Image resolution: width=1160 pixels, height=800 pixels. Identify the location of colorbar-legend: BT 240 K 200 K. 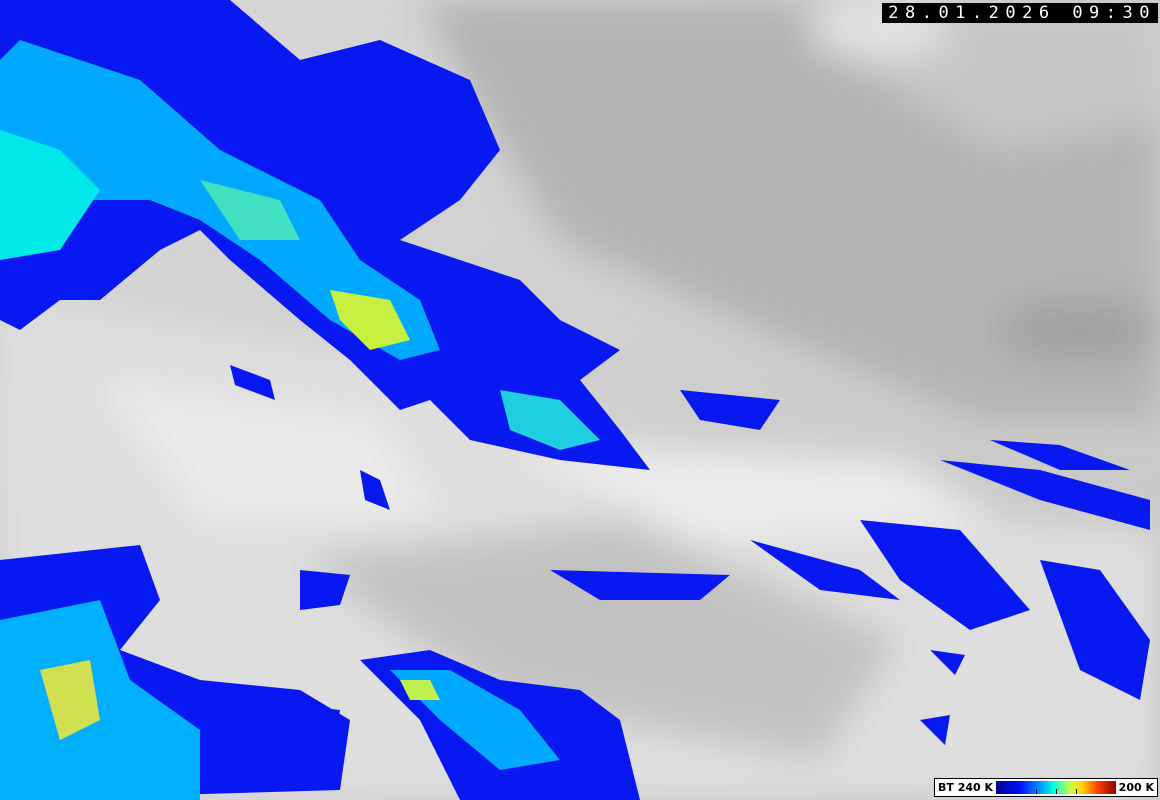
(1046, 787).